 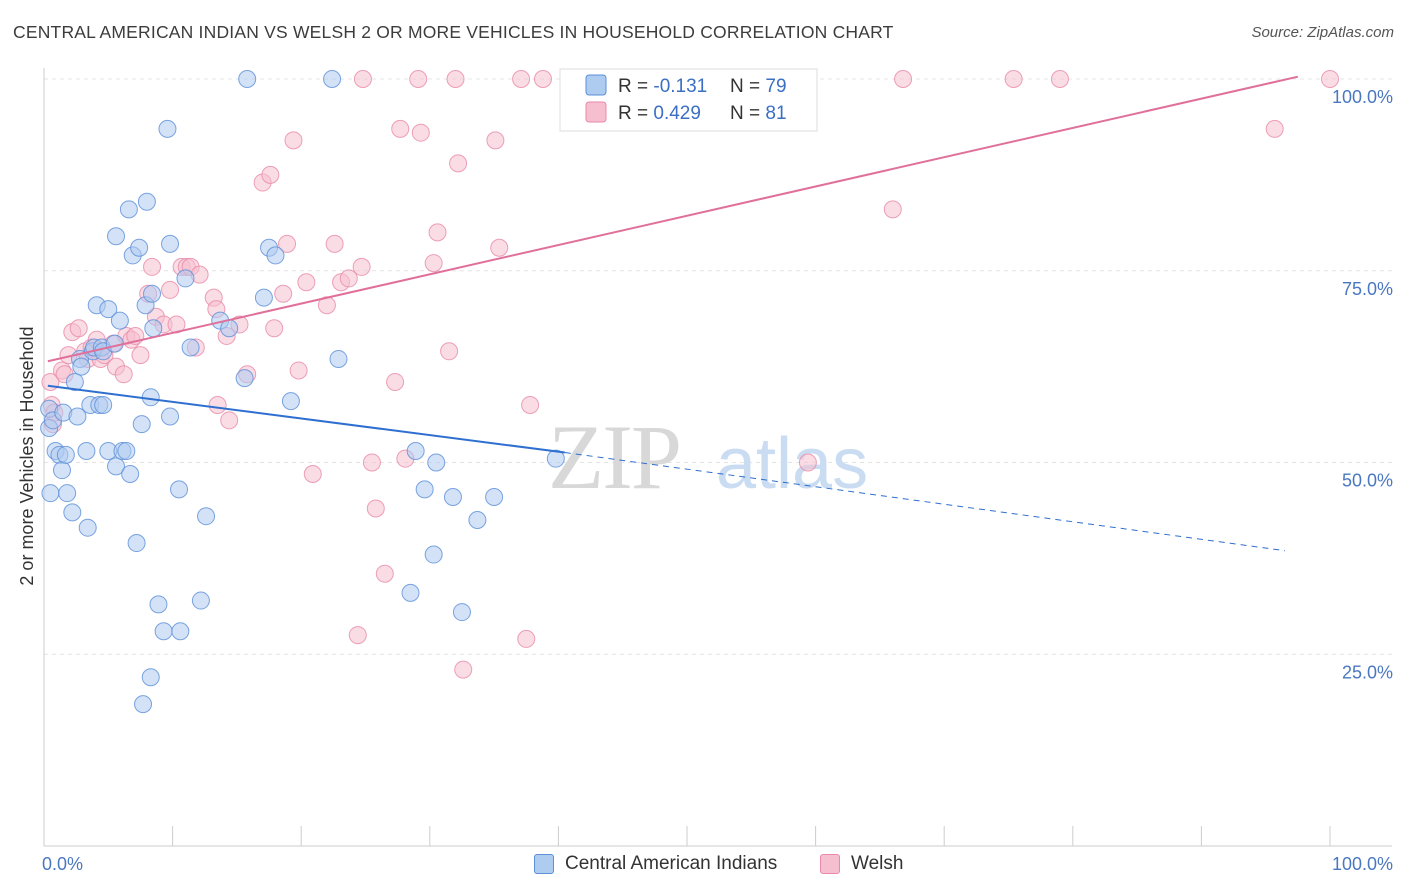 I want to click on y-axis-label: 2 or more Vehicles in Household, so click(x=27, y=455).